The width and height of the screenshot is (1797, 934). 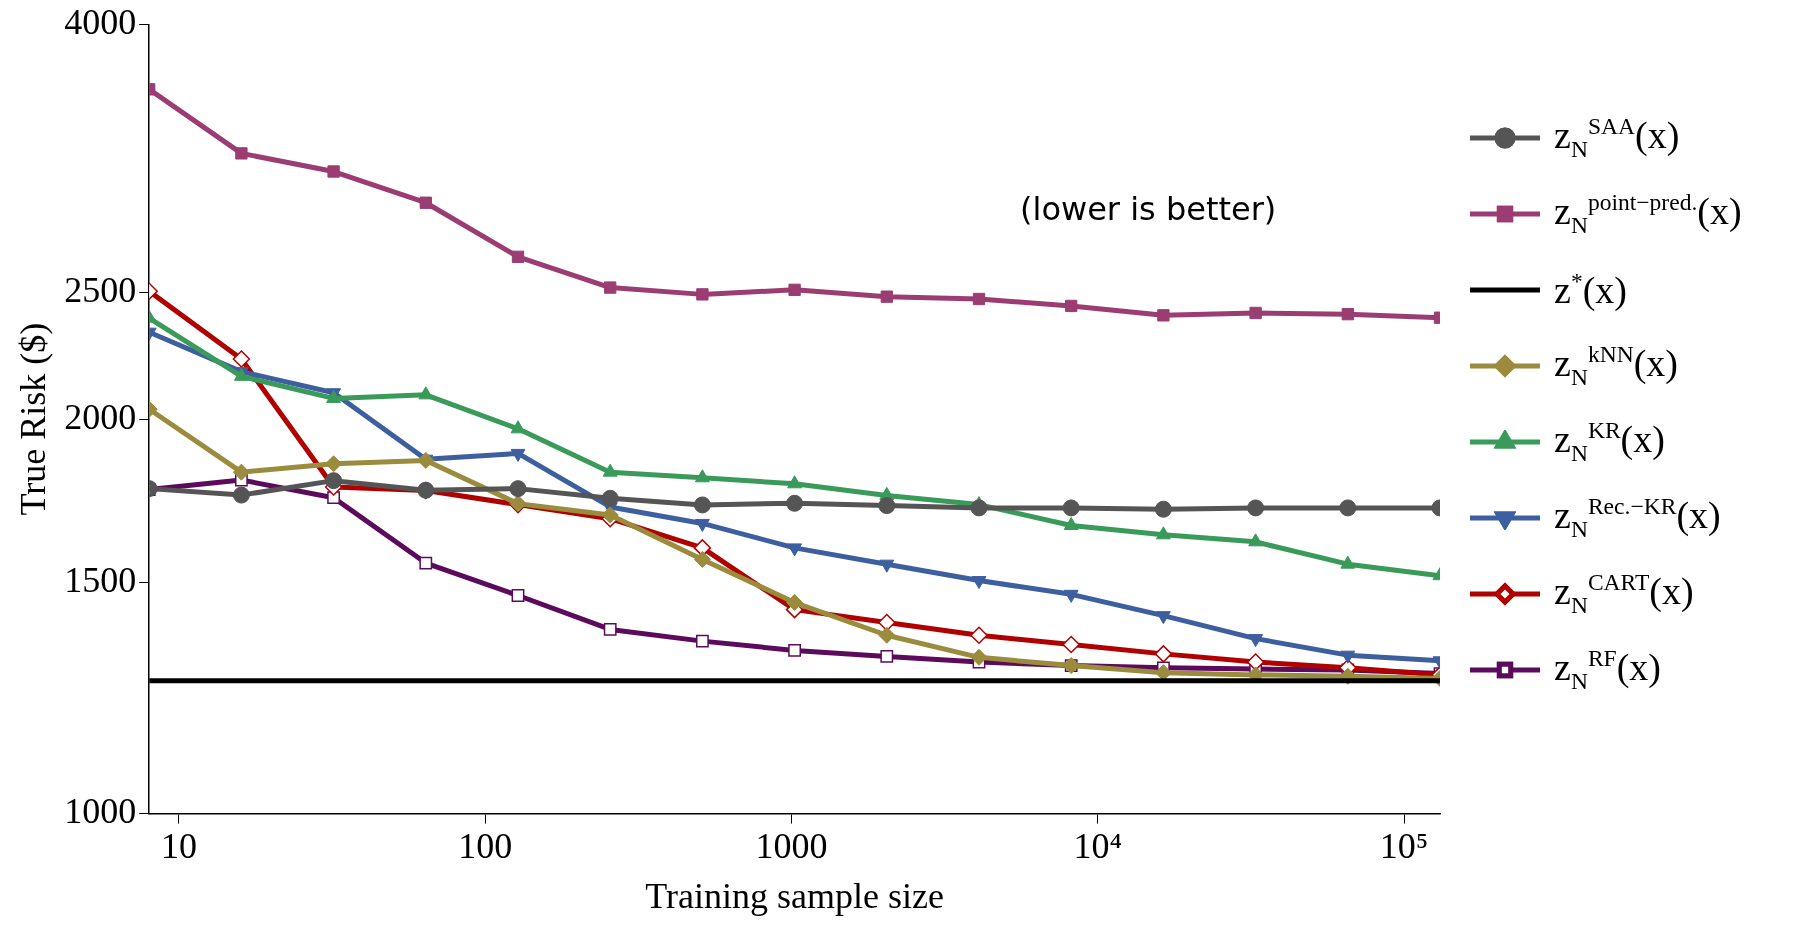 I want to click on legend-label: z$_{N}$$^{SAA}$(x), so click(x=1617, y=138).